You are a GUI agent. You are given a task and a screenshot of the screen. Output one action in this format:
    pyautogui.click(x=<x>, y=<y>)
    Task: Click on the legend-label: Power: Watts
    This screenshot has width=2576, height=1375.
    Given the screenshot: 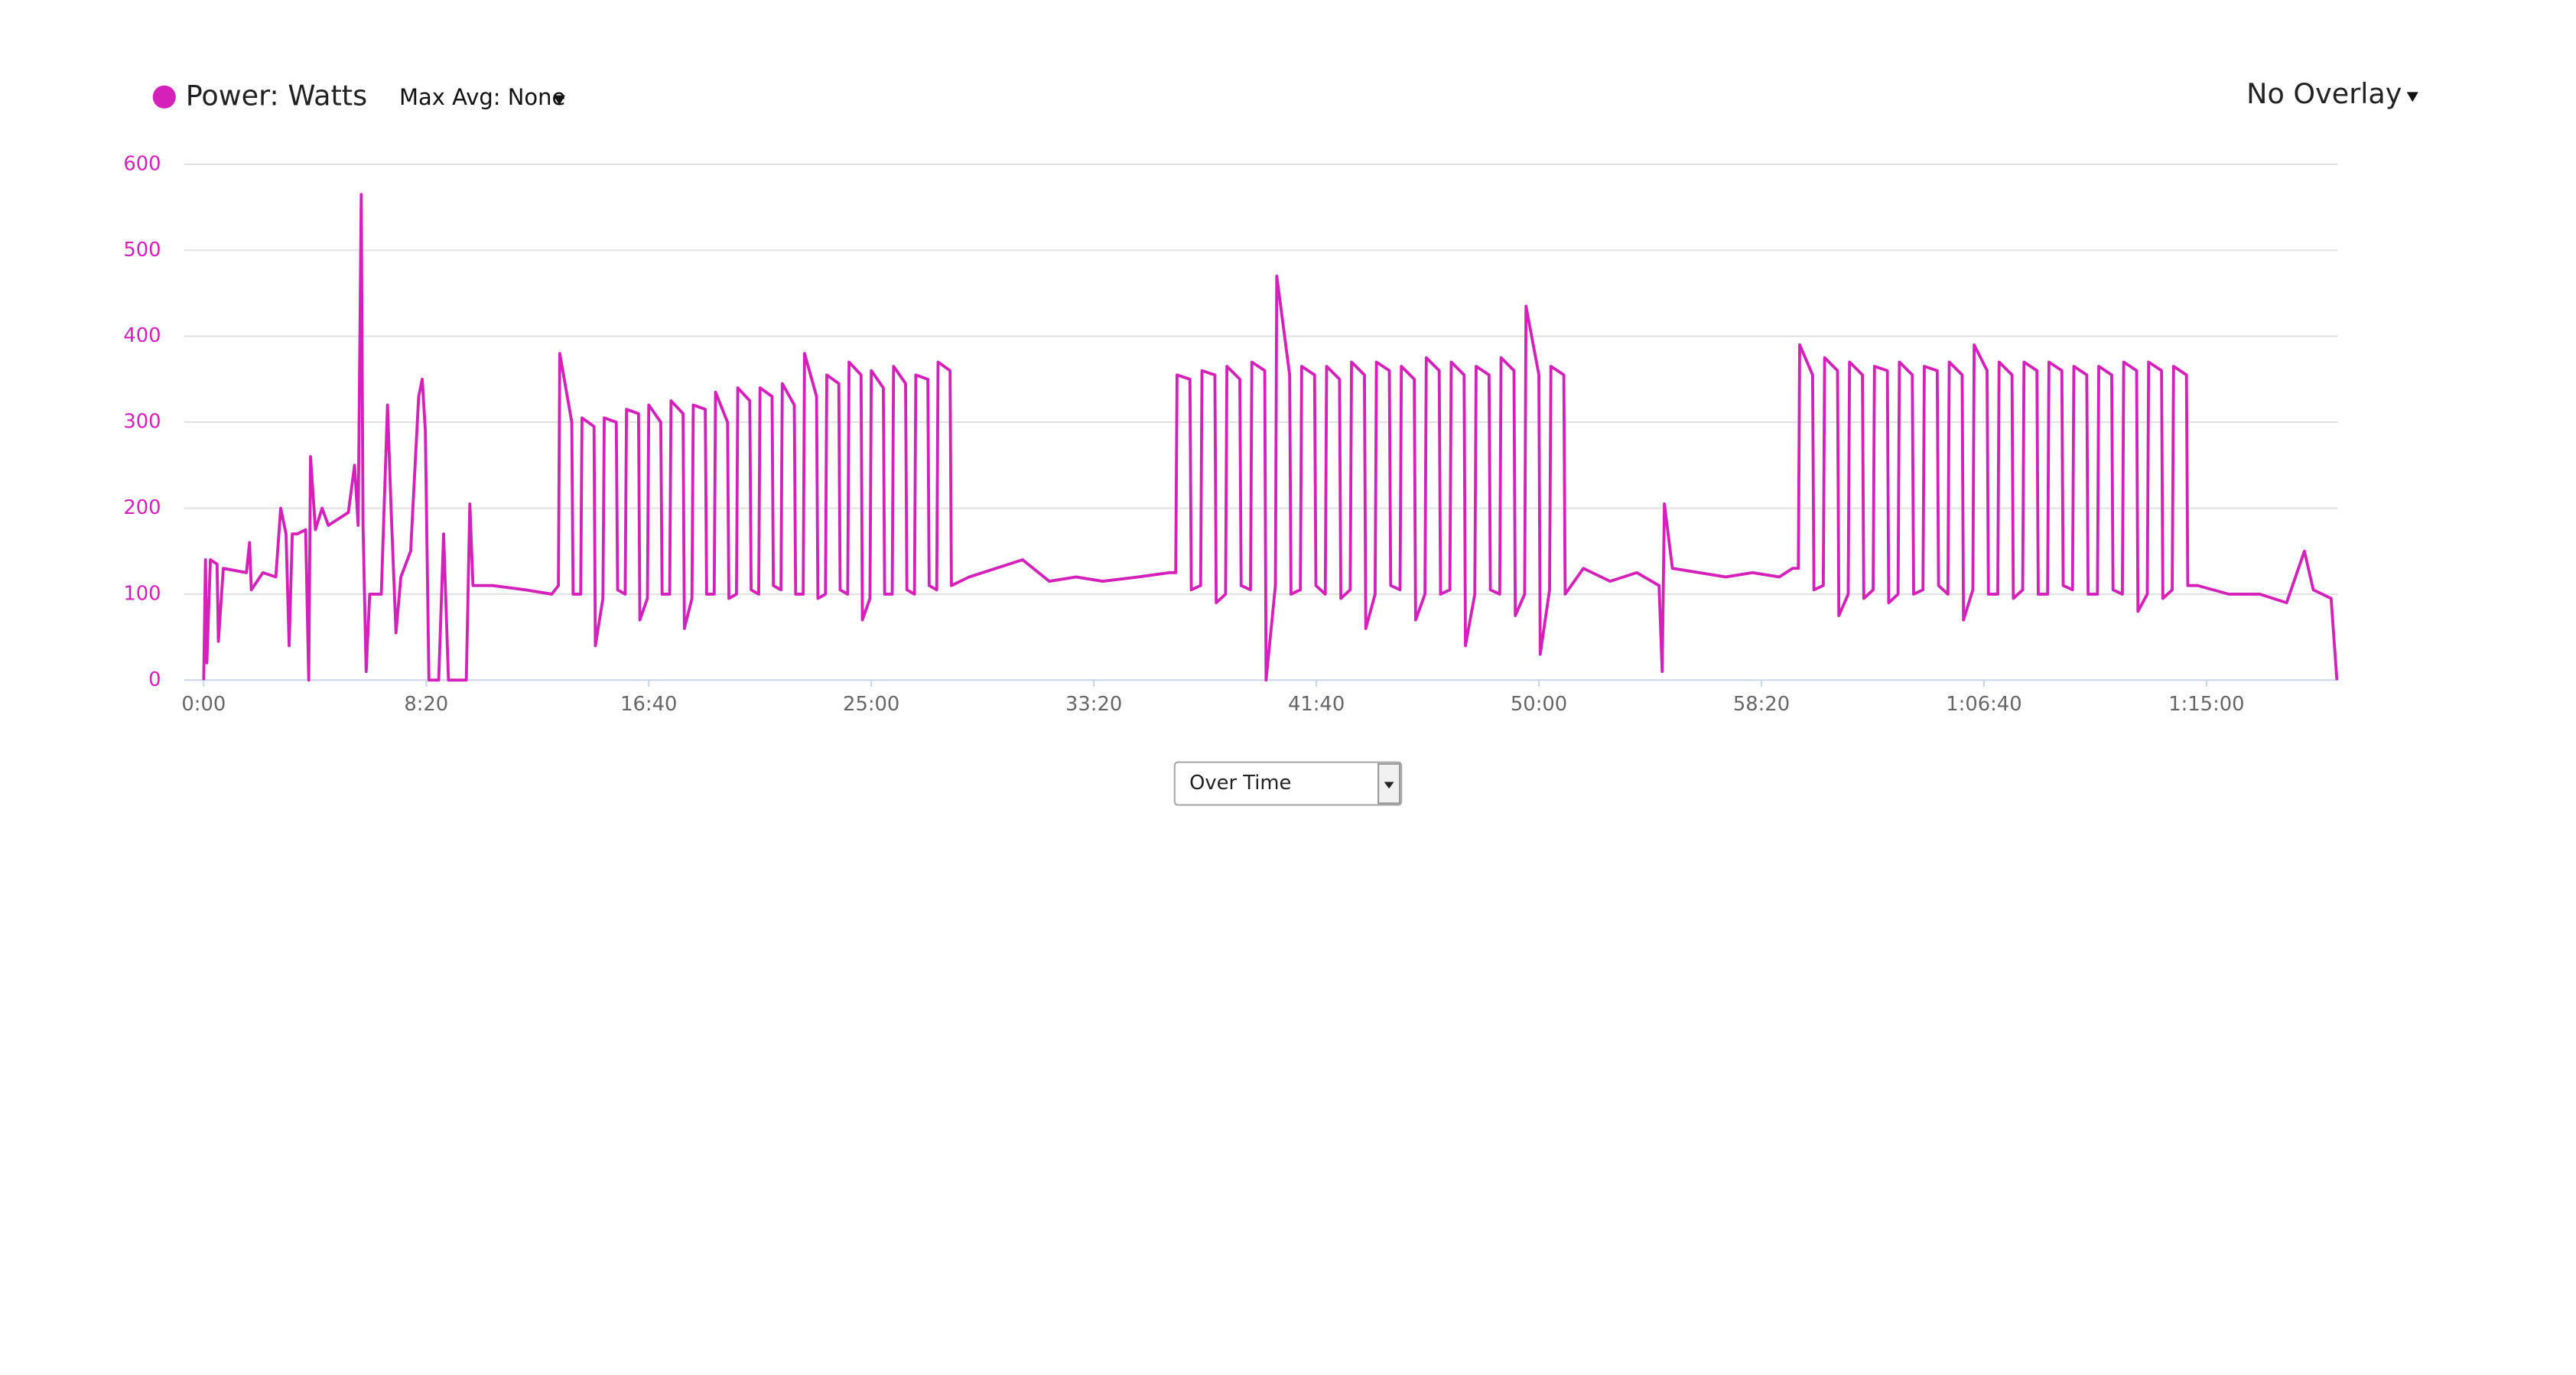 What is the action you would take?
    pyautogui.click(x=276, y=95)
    